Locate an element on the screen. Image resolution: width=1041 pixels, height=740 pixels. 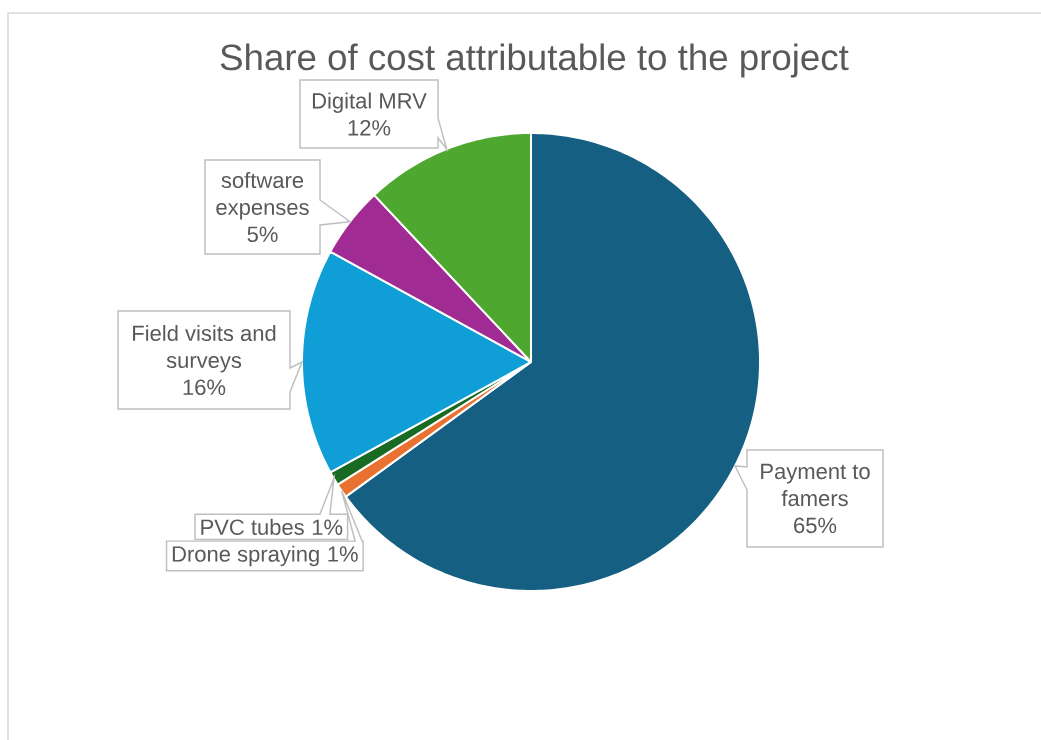
slice-label: Field visits and surveys is located at coordinates (204, 348).